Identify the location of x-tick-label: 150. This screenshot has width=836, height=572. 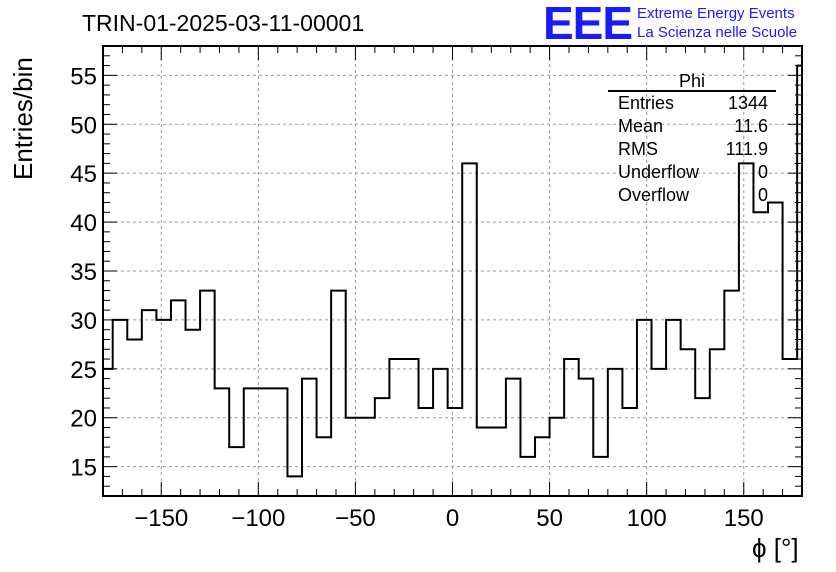
(744, 518).